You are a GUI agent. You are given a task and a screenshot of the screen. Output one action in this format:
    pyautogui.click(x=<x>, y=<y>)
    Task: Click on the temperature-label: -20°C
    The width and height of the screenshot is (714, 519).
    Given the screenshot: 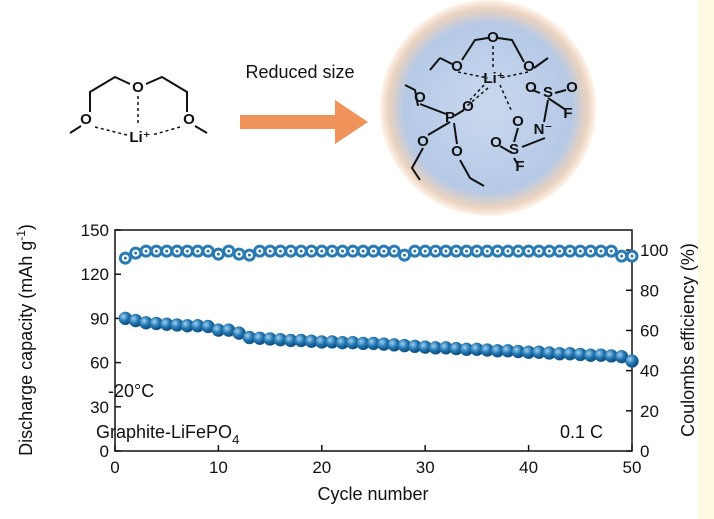 What is the action you would take?
    pyautogui.click(x=131, y=391)
    